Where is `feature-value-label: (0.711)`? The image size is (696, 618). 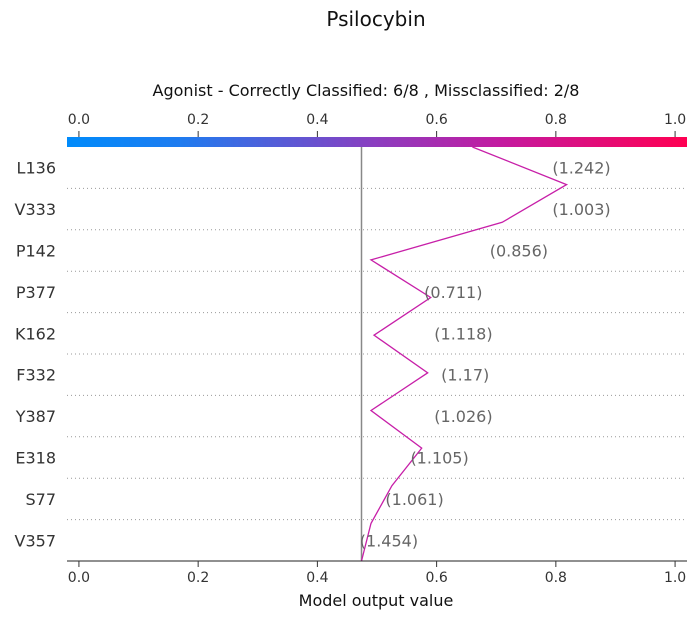
feature-value-label: (0.711) is located at coordinates (453, 292).